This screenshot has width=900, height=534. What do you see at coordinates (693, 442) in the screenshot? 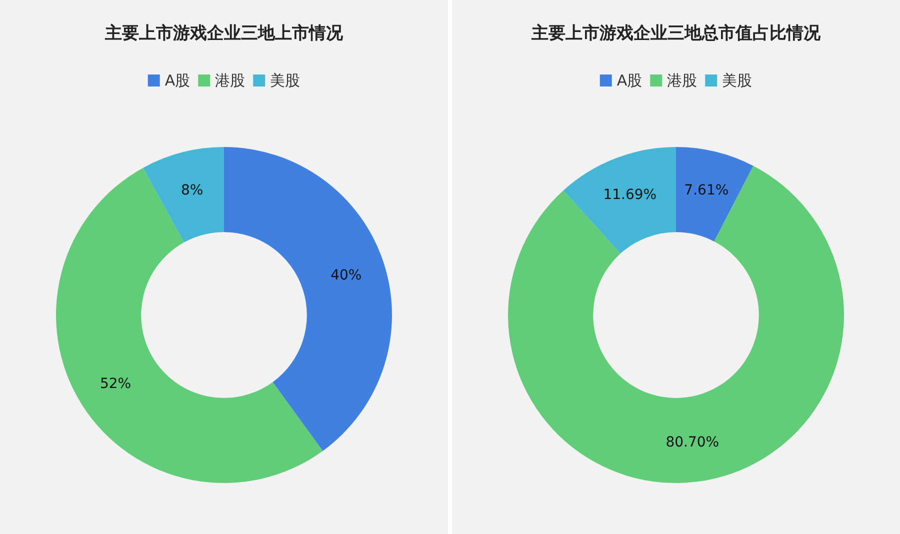
I see `data-label: 80.70%` at bounding box center [693, 442].